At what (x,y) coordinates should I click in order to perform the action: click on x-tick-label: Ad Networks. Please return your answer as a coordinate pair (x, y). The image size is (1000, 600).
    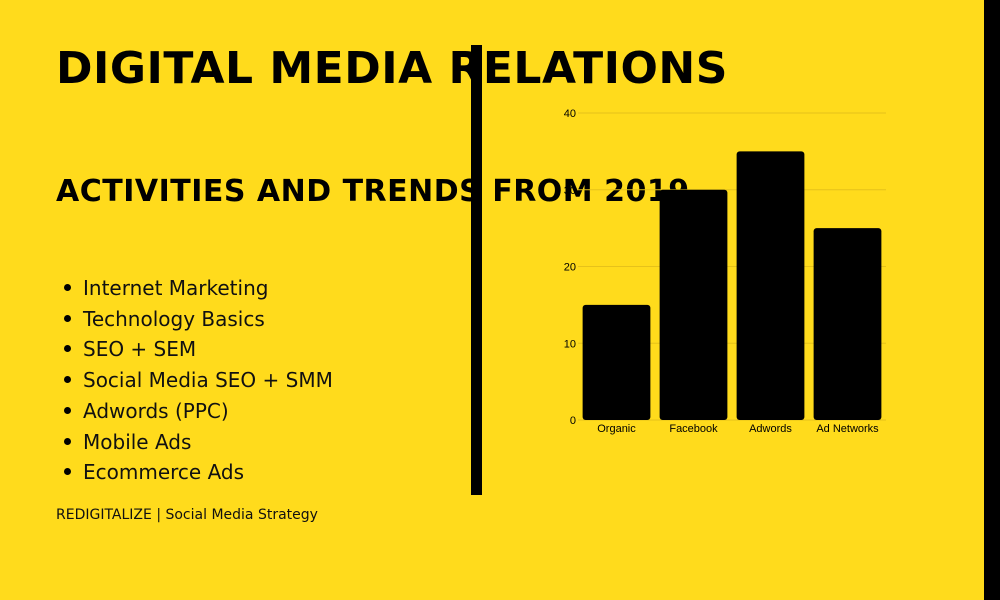
    Looking at the image, I should click on (847, 429).